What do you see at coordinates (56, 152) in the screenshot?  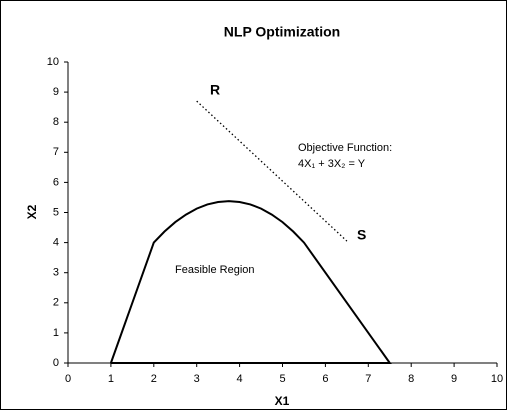 I see `y-tick-label: 7` at bounding box center [56, 152].